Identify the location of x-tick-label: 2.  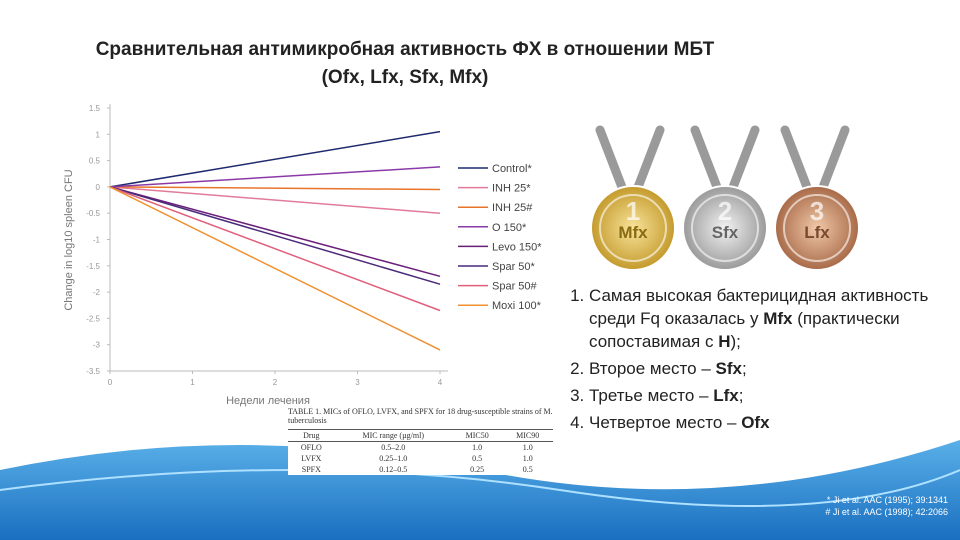
(275, 382).